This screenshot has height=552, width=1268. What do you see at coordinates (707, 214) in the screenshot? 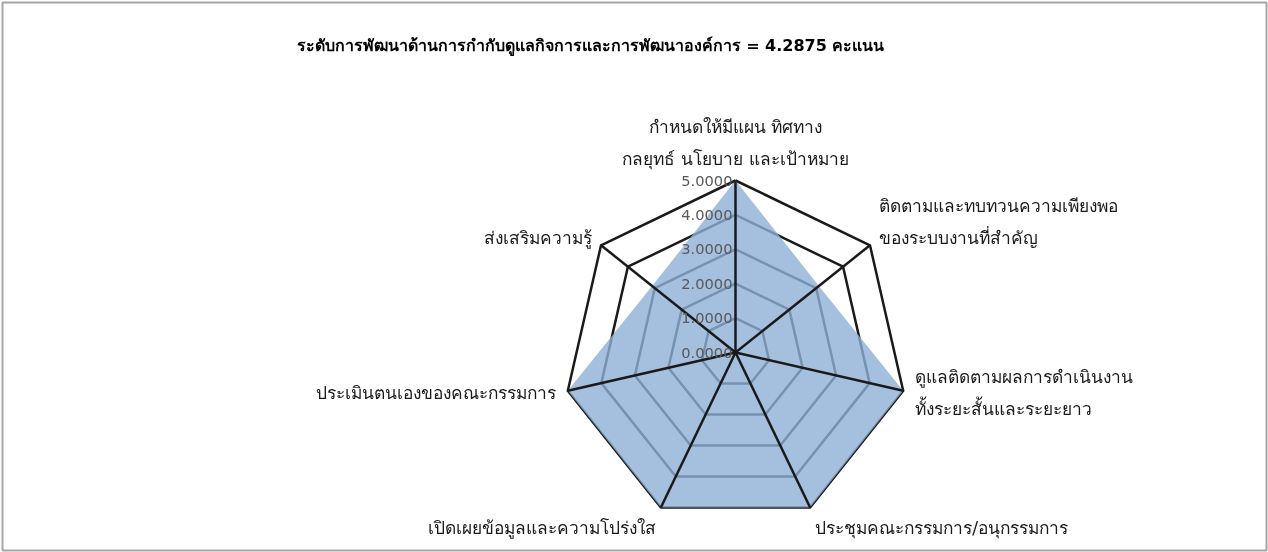
I see `y-tick-label: 4.0000` at bounding box center [707, 214].